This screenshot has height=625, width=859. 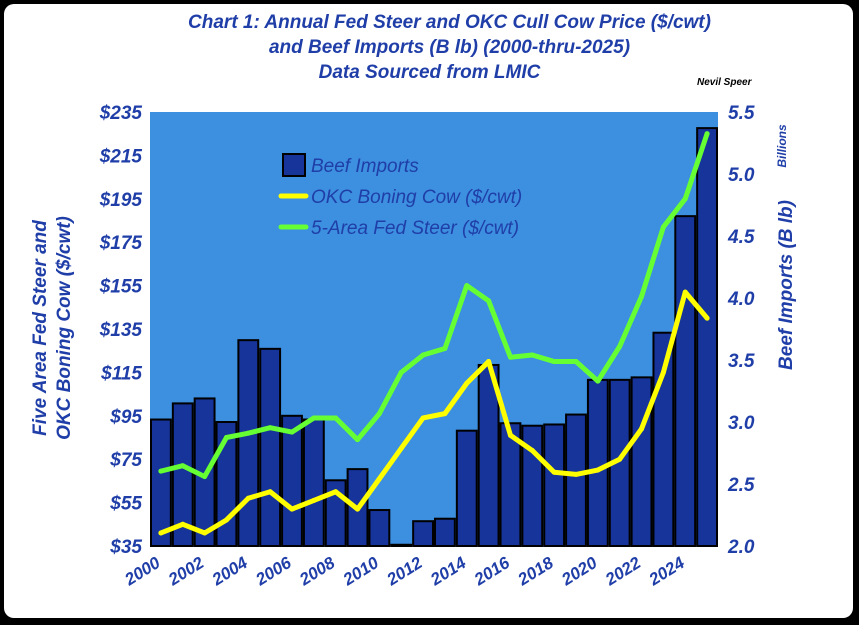 I want to click on bar-2024, so click(x=685, y=381).